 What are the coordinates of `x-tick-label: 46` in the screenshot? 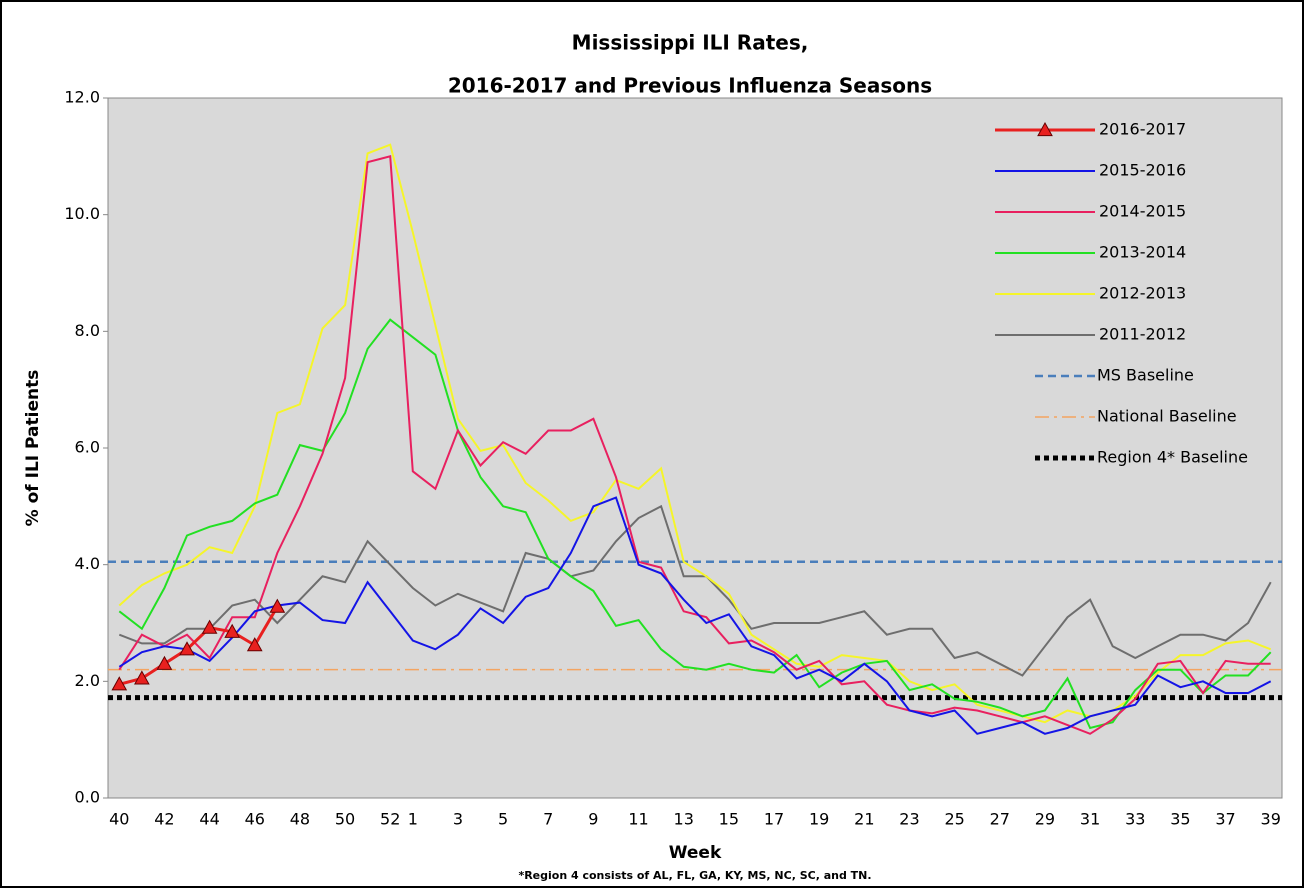 It's located at (255, 819).